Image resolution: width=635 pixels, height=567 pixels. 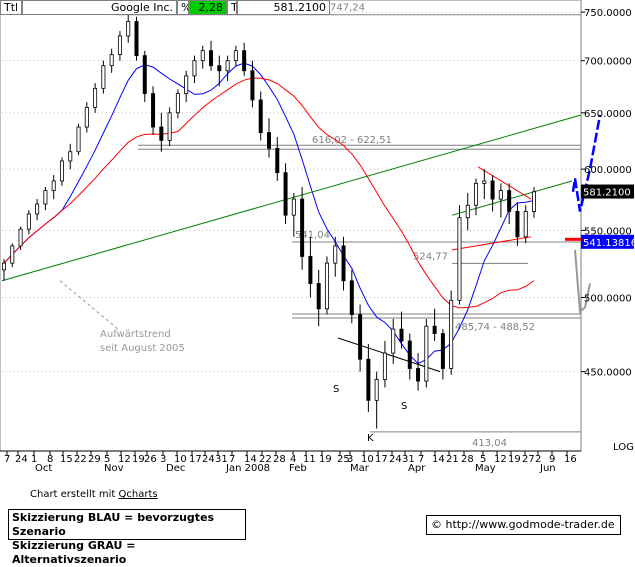 What do you see at coordinates (352, 140) in the screenshot?
I see `level-label: 616,02 - 622,51` at bounding box center [352, 140].